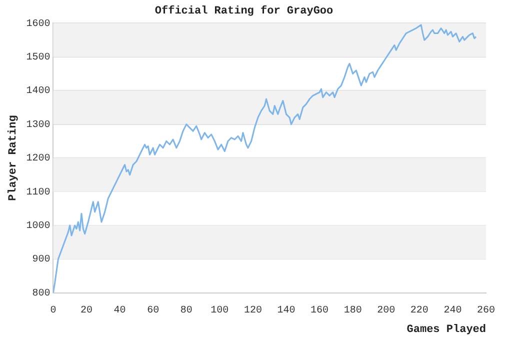  What do you see at coordinates (453, 310) in the screenshot?
I see `x-tick-label: 240` at bounding box center [453, 310].